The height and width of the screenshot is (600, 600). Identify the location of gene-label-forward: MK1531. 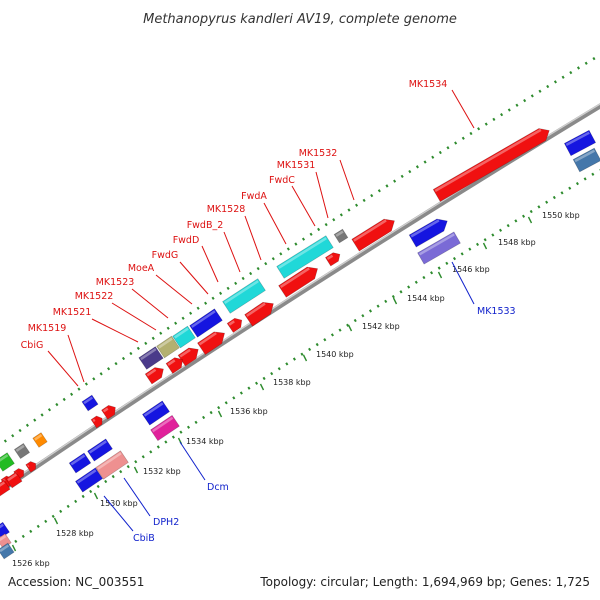
(296, 165).